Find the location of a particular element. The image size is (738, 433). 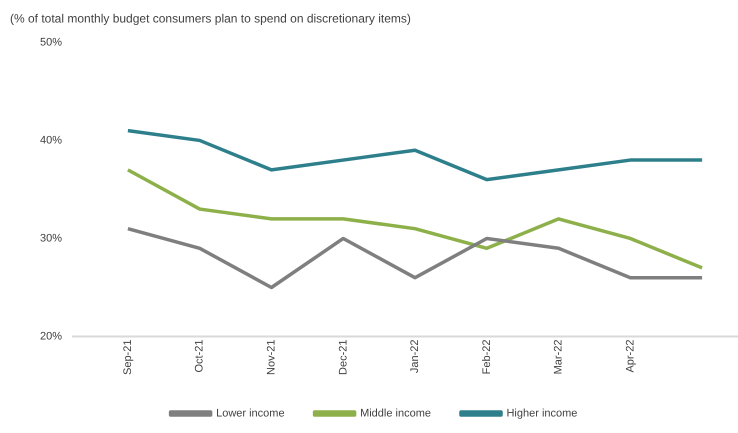

x-tick-label: Dec-21 is located at coordinates (343, 357).